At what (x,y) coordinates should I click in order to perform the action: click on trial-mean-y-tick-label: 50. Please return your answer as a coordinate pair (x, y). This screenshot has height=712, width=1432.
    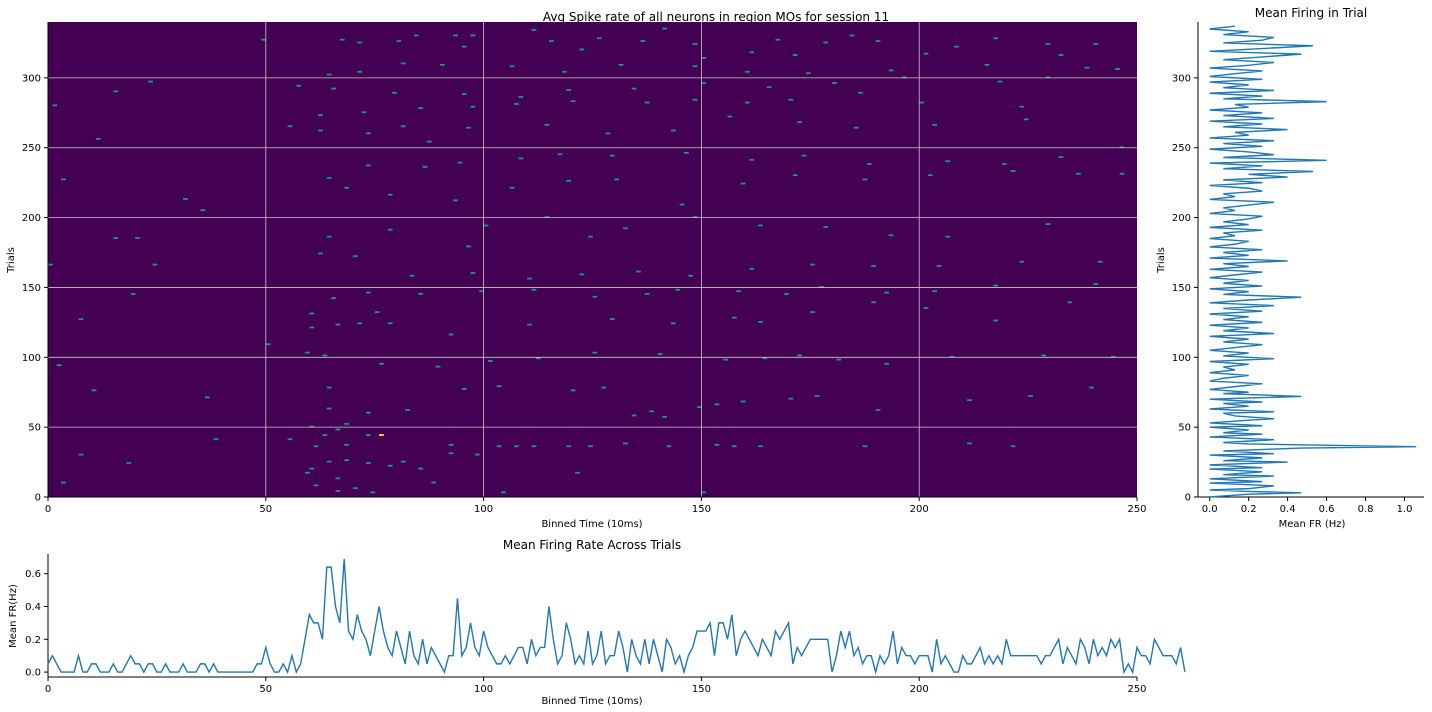
    Looking at the image, I should click on (1184, 428).